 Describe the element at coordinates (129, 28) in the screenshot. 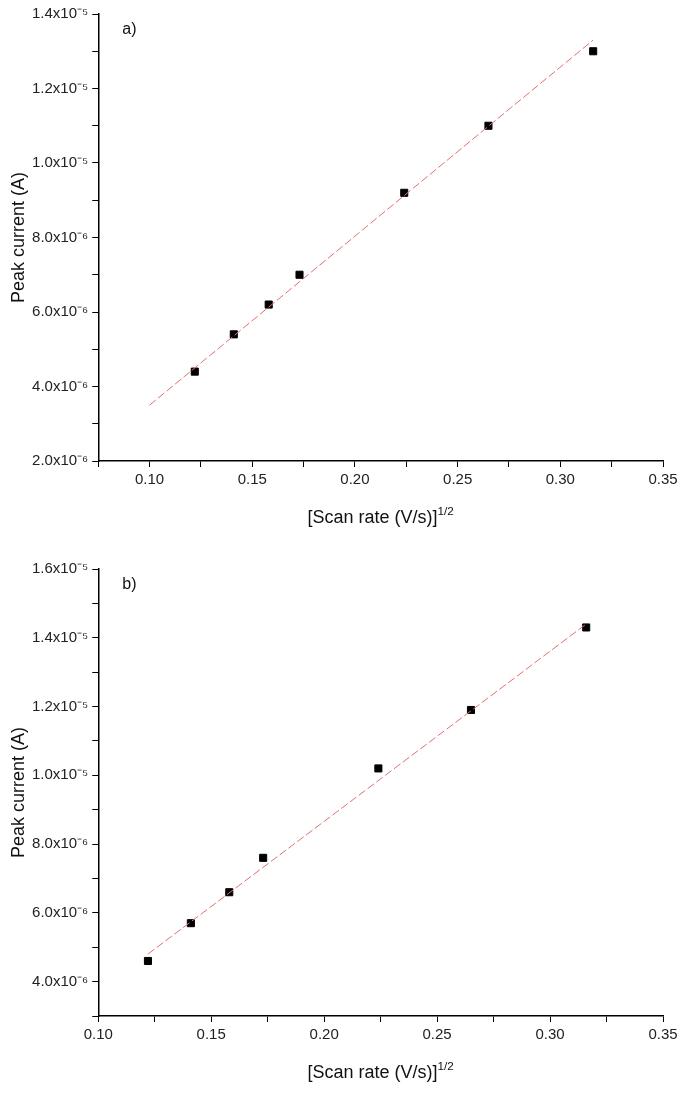

I see `annotation: a)` at that location.